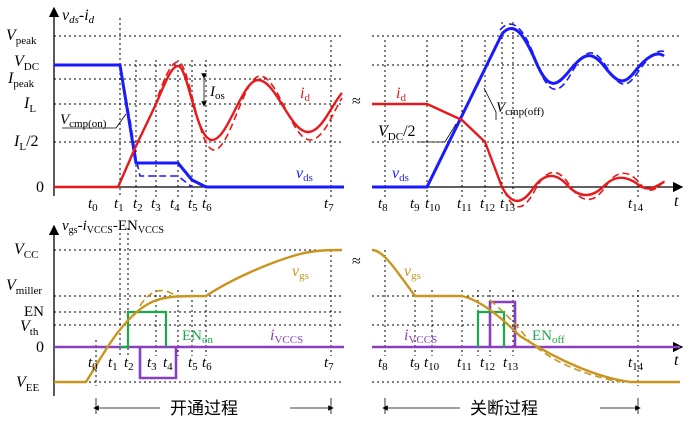  What do you see at coordinates (300, 272) in the screenshot?
I see `vgs-label-left: vgs` at bounding box center [300, 272].